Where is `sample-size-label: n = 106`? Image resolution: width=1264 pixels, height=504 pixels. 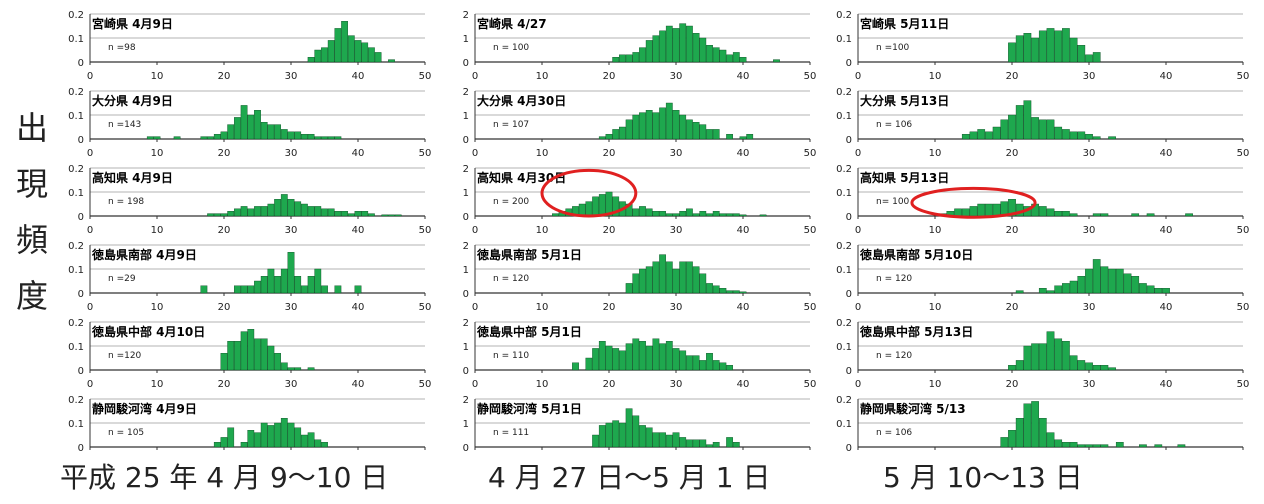
sample-size-label: n = 106 is located at coordinates (894, 125).